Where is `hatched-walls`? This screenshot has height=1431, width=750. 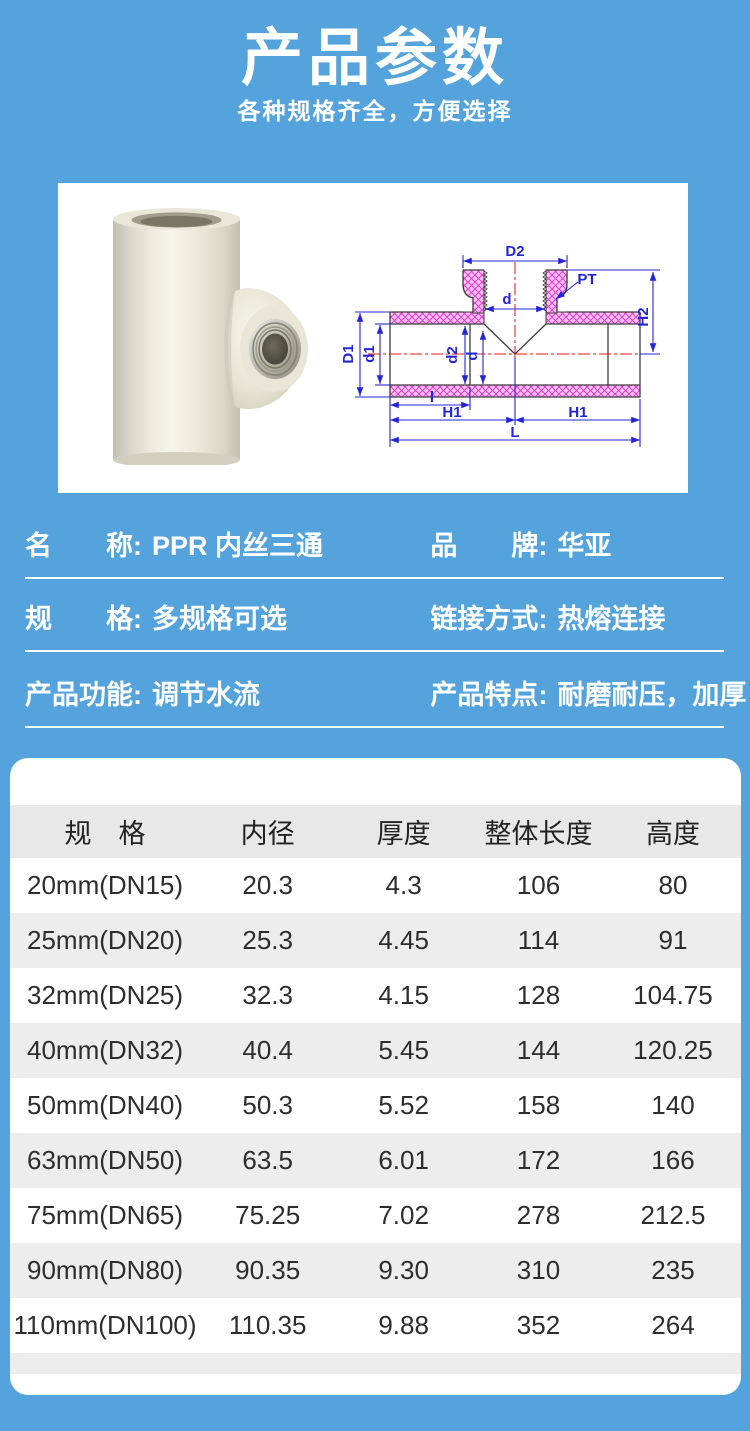 hatched-walls is located at coordinates (515, 333).